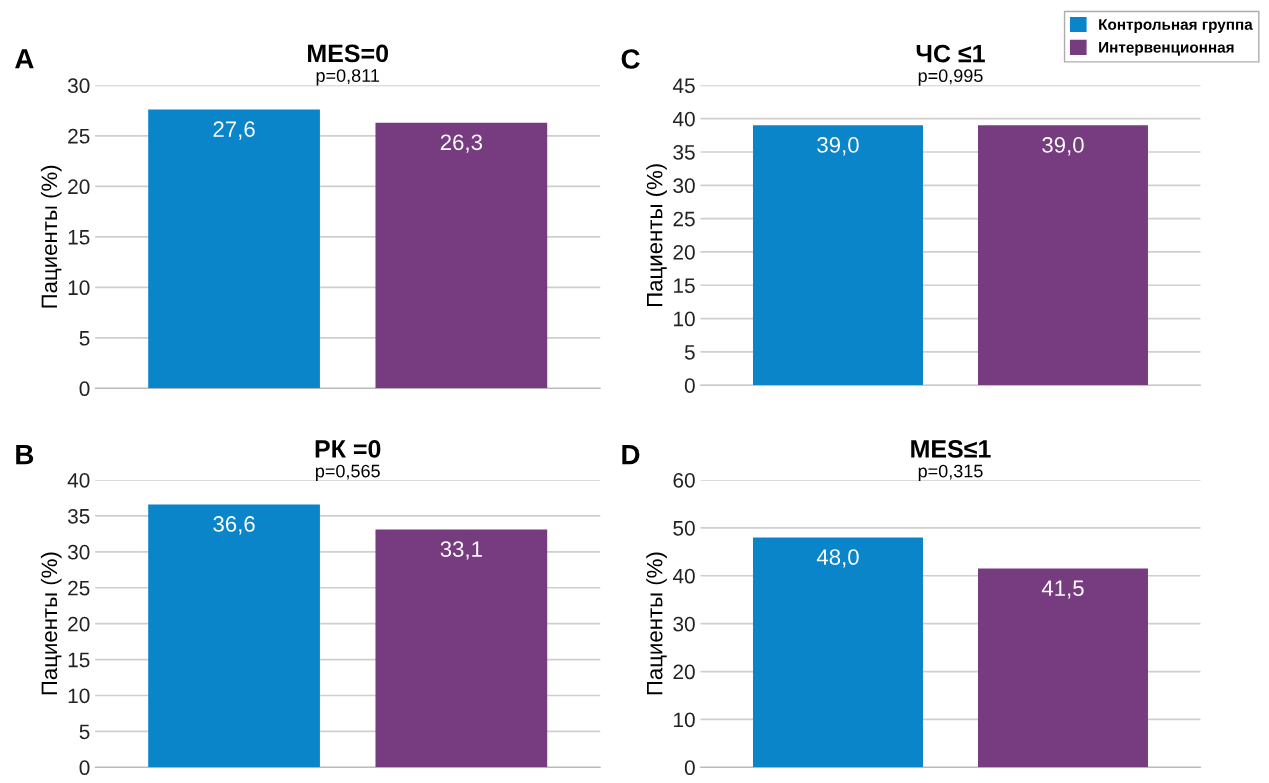  Describe the element at coordinates (347, 473) in the screenshot. I see `chart-subtitle: p=0,565` at that location.